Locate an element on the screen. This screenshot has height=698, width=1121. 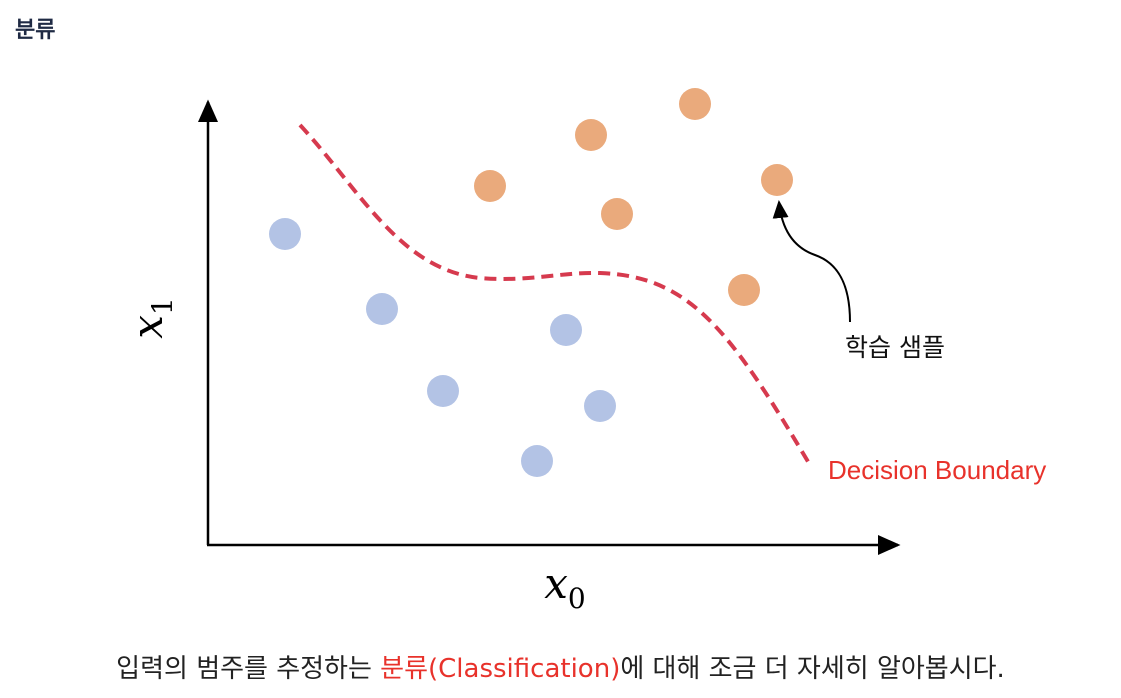
orange-samples is located at coordinates (633, 197).